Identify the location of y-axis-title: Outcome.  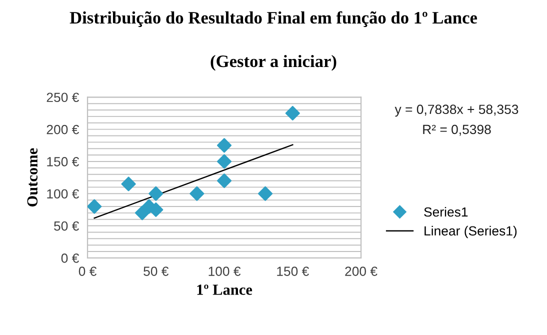
(32, 177).